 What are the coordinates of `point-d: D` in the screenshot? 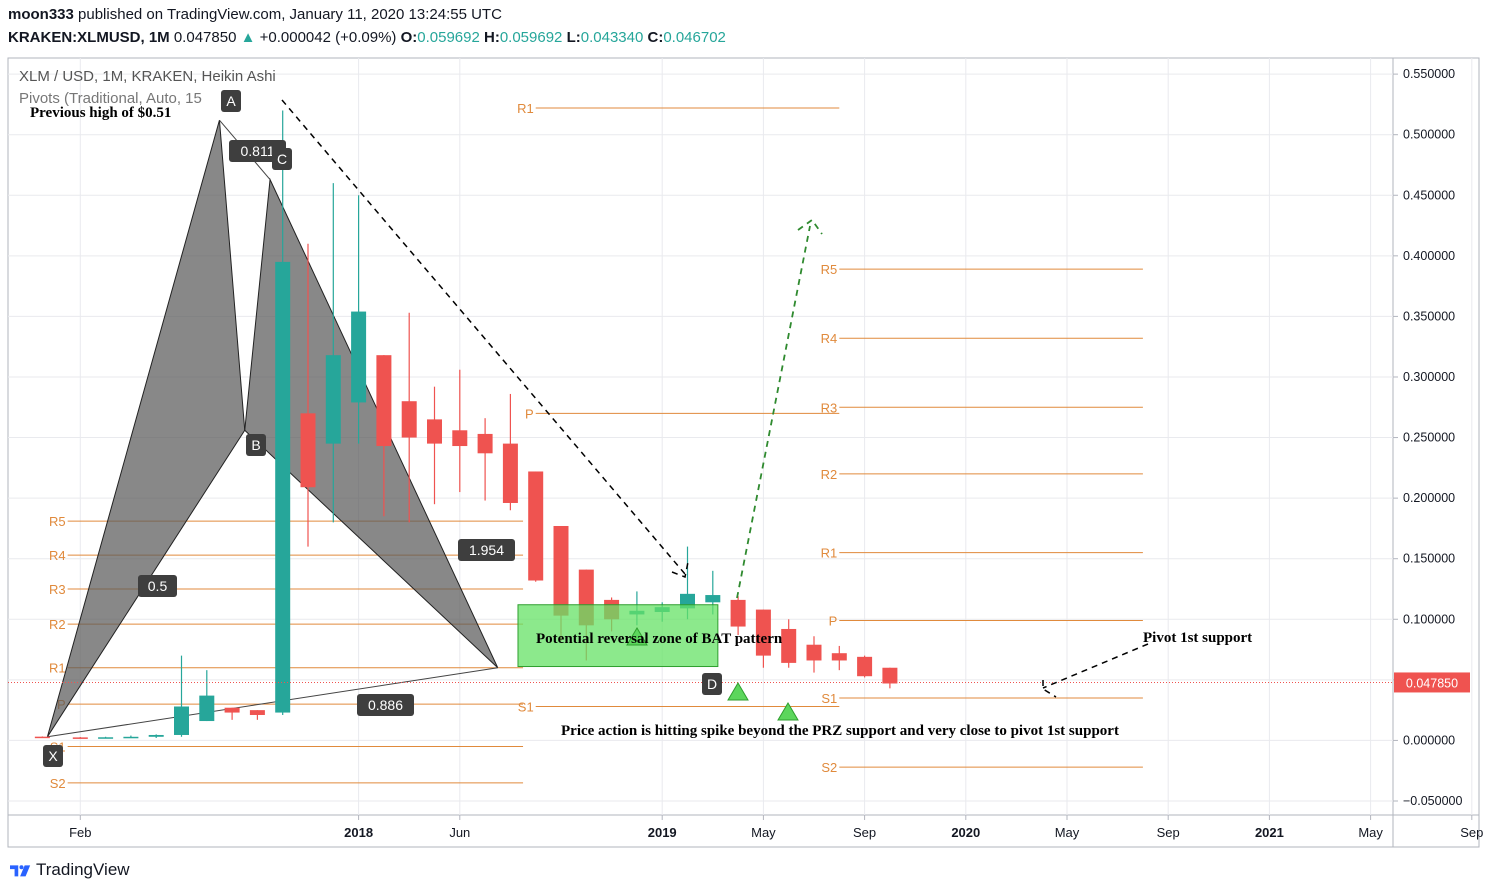 It's located at (712, 684).